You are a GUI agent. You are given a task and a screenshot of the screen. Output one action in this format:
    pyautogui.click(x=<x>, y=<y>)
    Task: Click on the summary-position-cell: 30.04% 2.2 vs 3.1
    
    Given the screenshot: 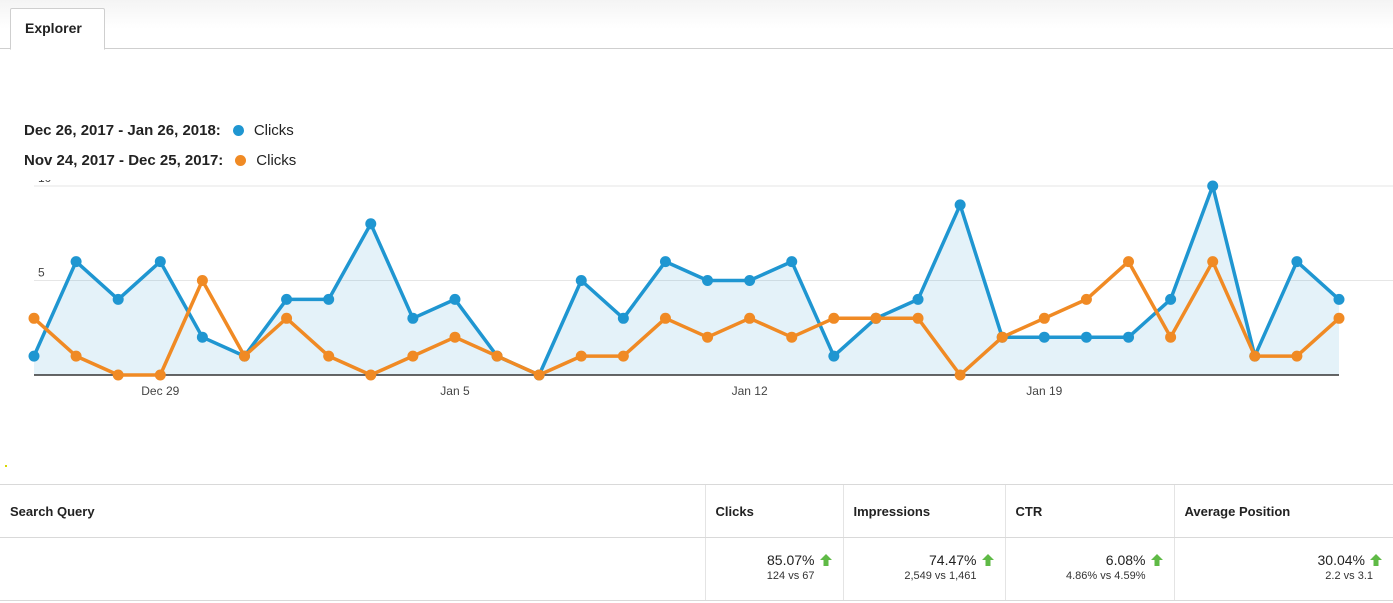 What is the action you would take?
    pyautogui.click(x=1283, y=569)
    